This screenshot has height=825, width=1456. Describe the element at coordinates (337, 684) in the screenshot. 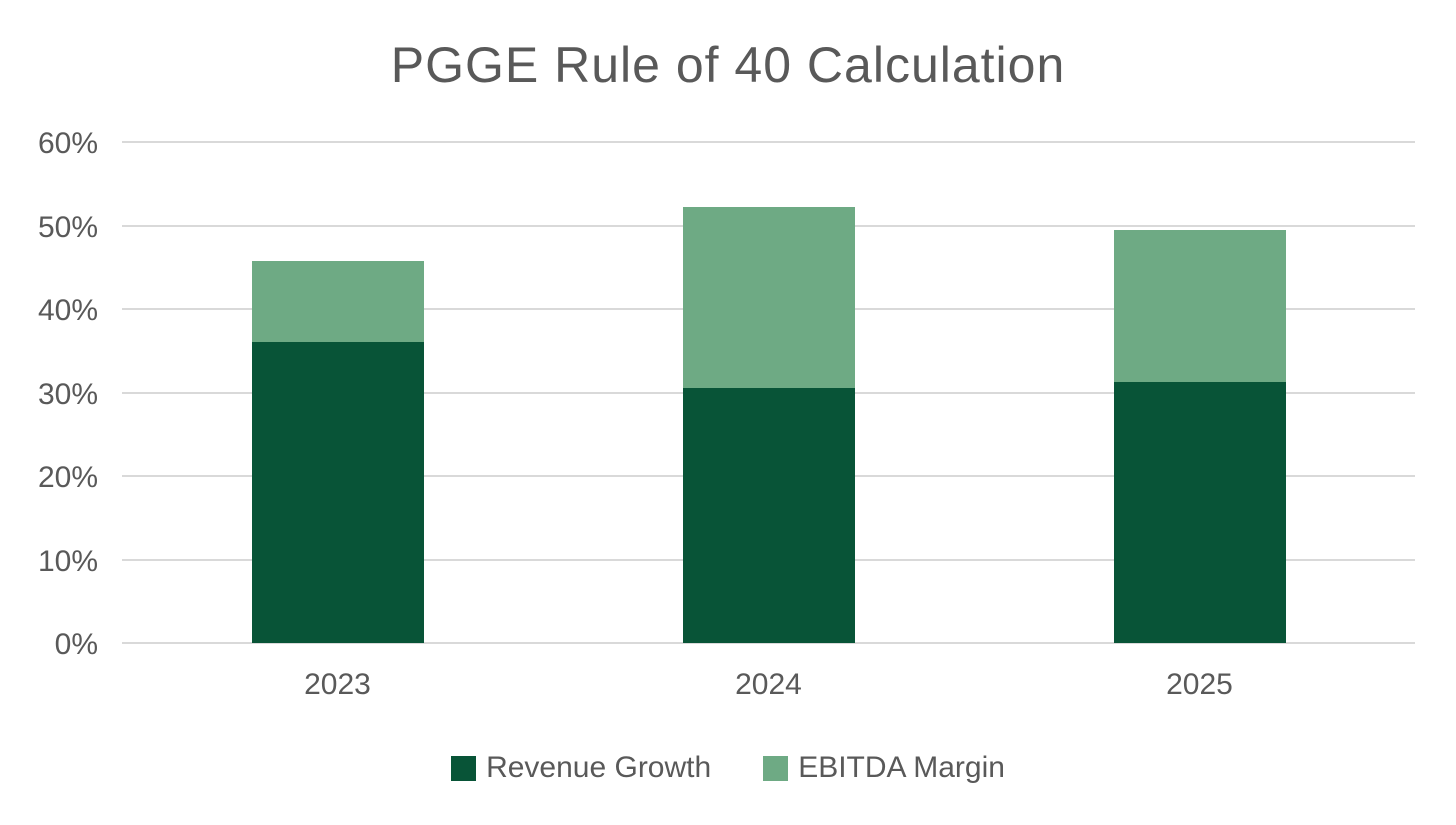

I see `x-axis-label-2023: 2023` at that location.